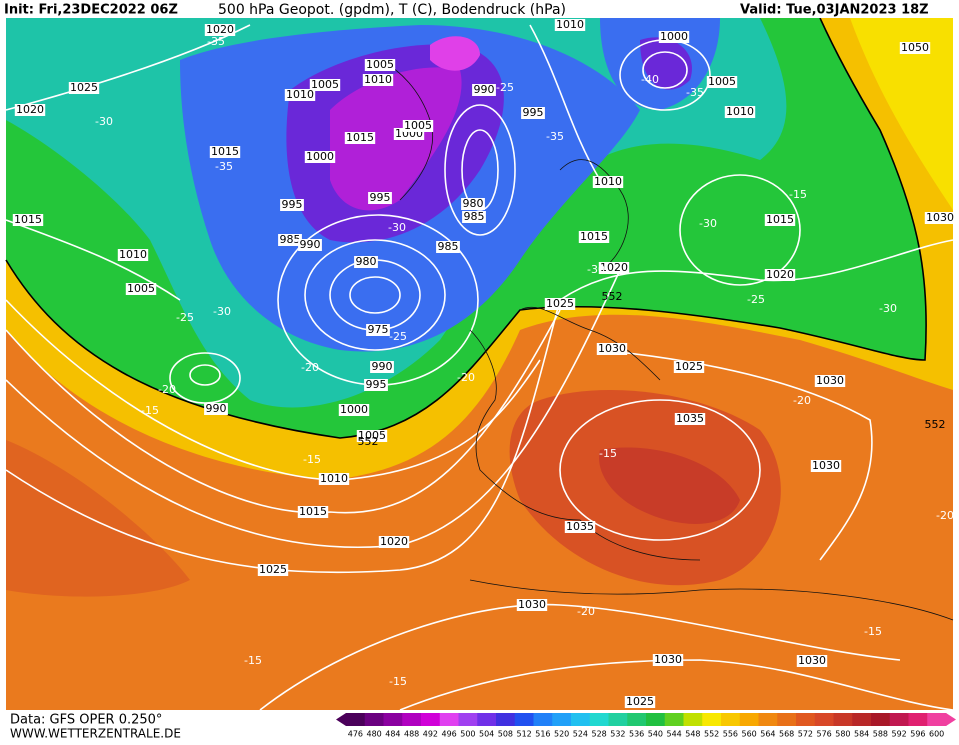 Image resolution: width=959 pixels, height=745 pixels. What do you see at coordinates (767, 734) in the screenshot?
I see `legend-label: 564` at bounding box center [767, 734].